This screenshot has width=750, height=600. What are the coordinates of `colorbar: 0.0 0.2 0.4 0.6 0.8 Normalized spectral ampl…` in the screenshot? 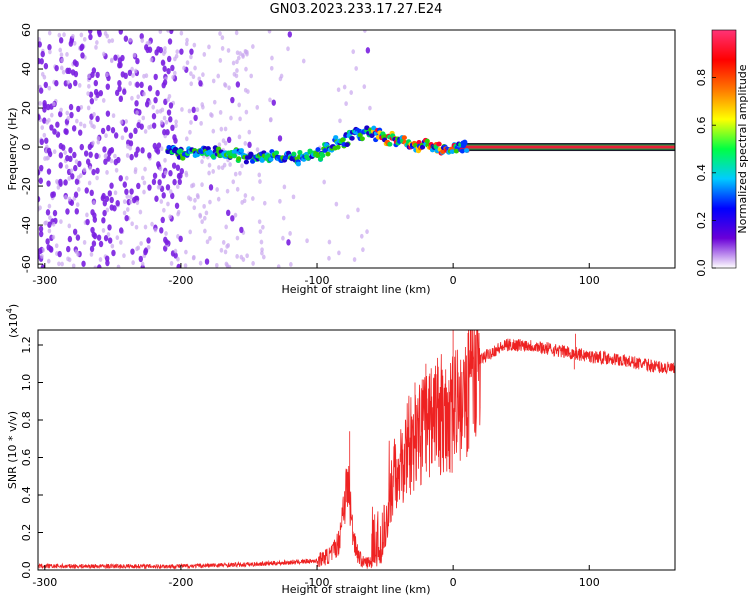 It's located at (722, 153).